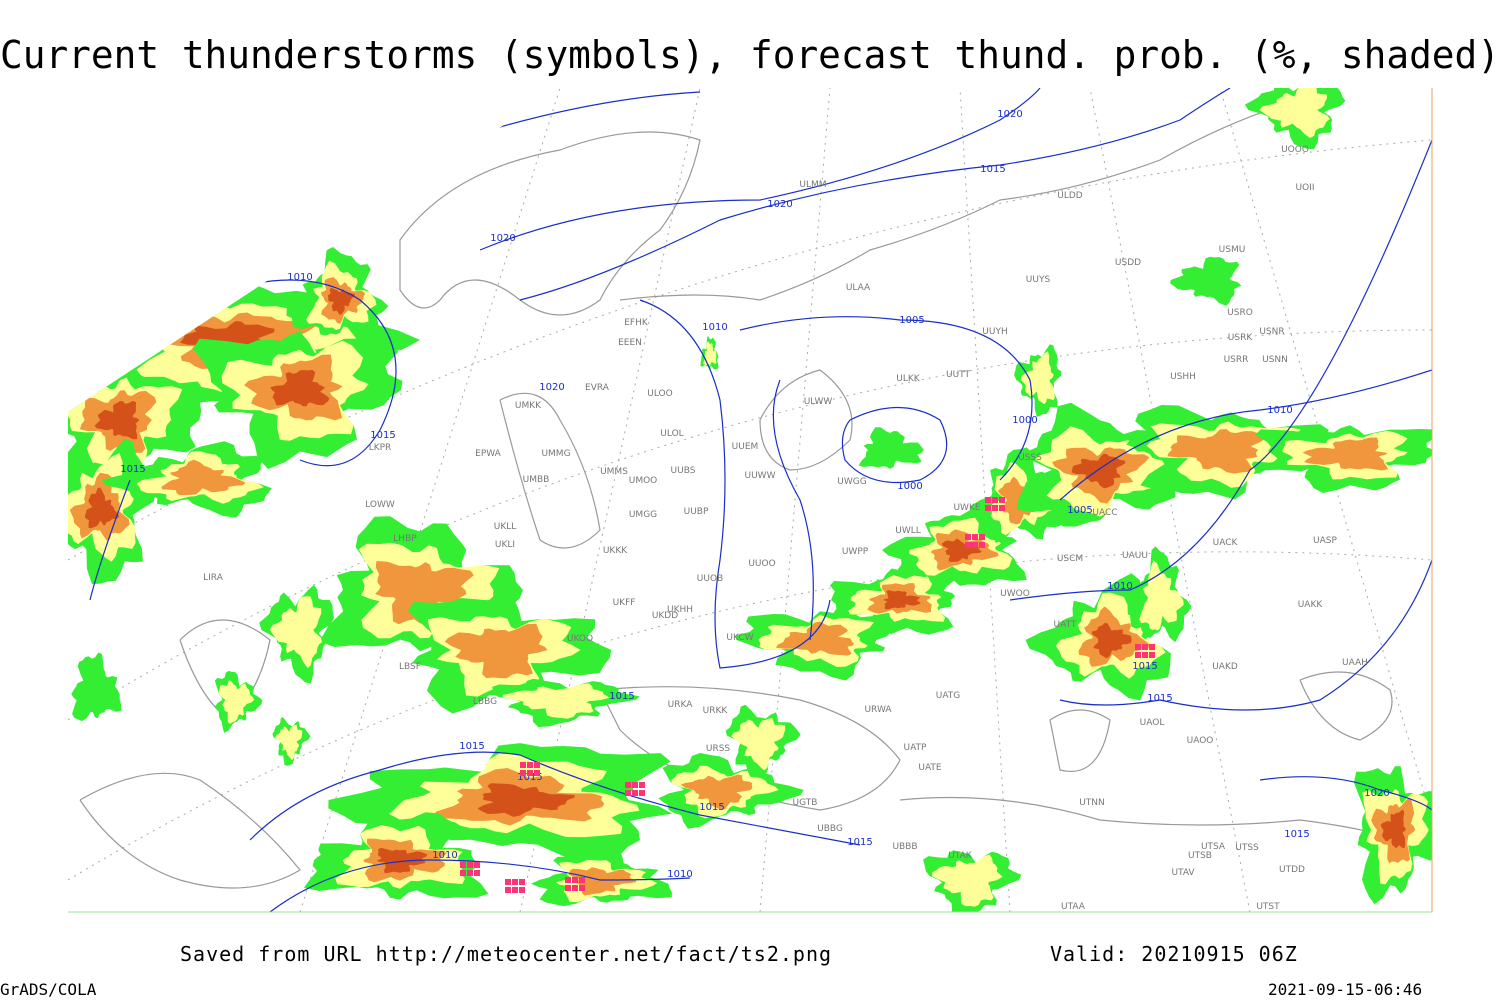 The height and width of the screenshot is (1000, 1500). What do you see at coordinates (1311, 605) in the screenshot?
I see `station-label: UAKK` at bounding box center [1311, 605].